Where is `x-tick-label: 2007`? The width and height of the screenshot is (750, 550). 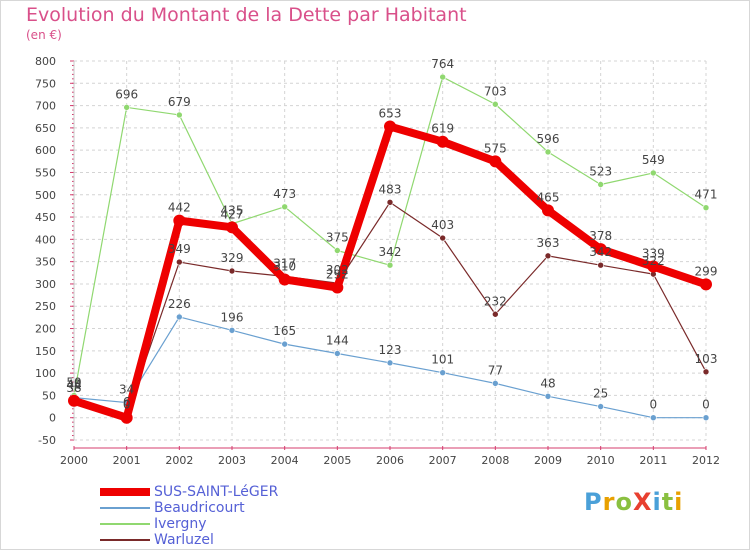 x-tick-label: 2007 is located at coordinates (443, 460).